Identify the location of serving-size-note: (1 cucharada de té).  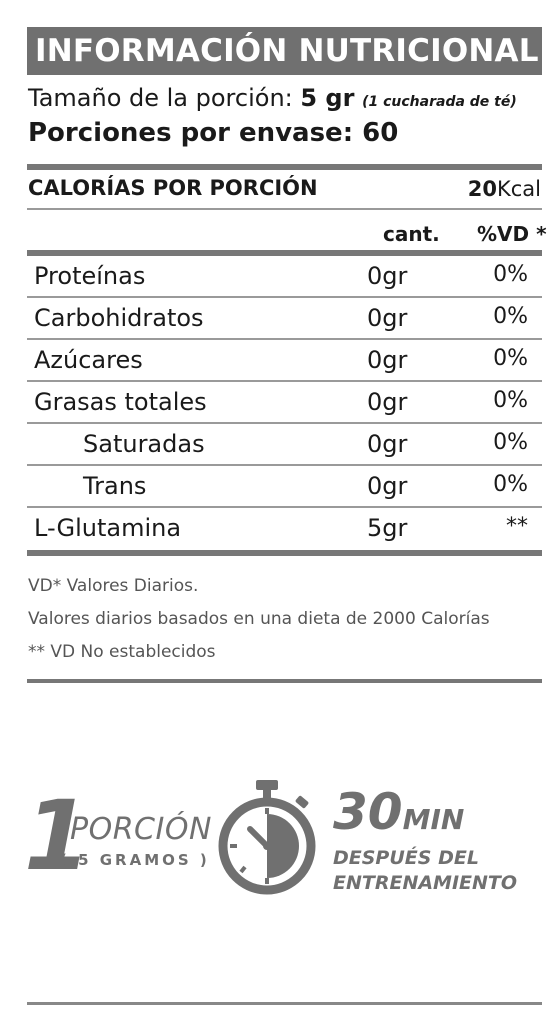
(439, 102).